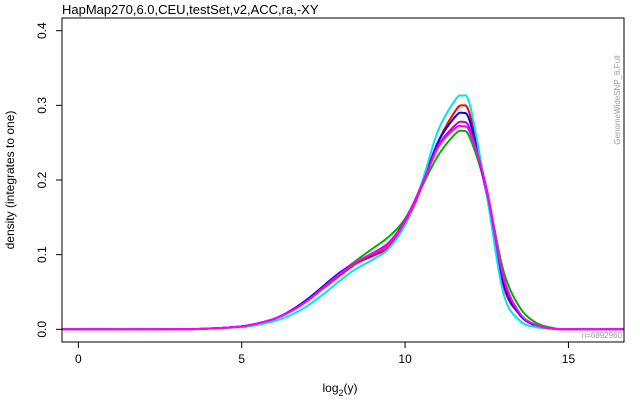 Image resolution: width=640 pixels, height=400 pixels. What do you see at coordinates (569, 359) in the screenshot?
I see `x-tick-label: 15` at bounding box center [569, 359].